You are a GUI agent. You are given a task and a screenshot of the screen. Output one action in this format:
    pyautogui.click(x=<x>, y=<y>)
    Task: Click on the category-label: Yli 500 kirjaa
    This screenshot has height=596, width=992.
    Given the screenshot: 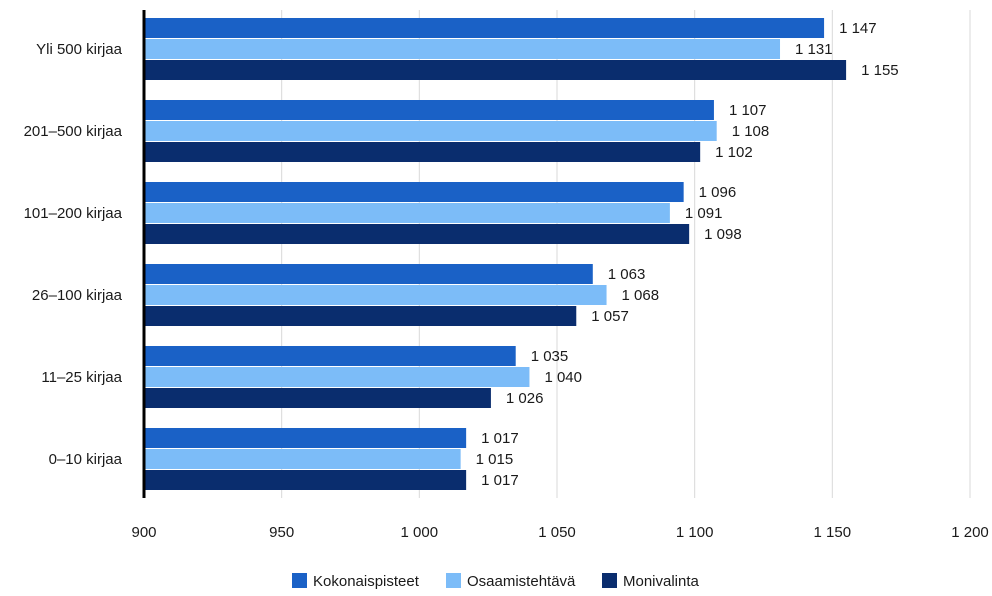 What is the action you would take?
    pyautogui.click(x=79, y=49)
    